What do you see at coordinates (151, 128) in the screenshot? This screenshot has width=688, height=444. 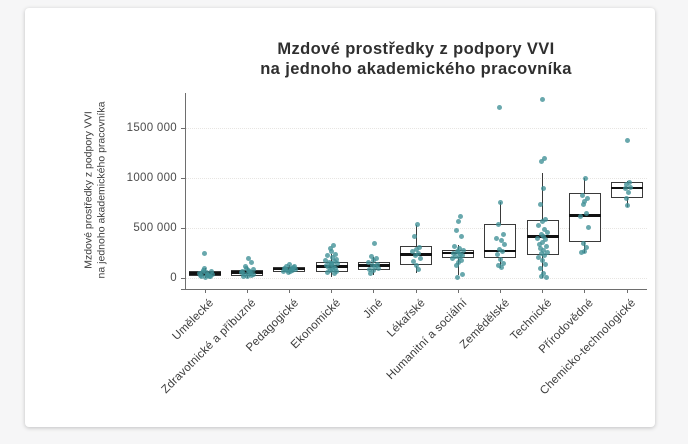 I see `y-tick-label: 1500 000` at bounding box center [151, 128].